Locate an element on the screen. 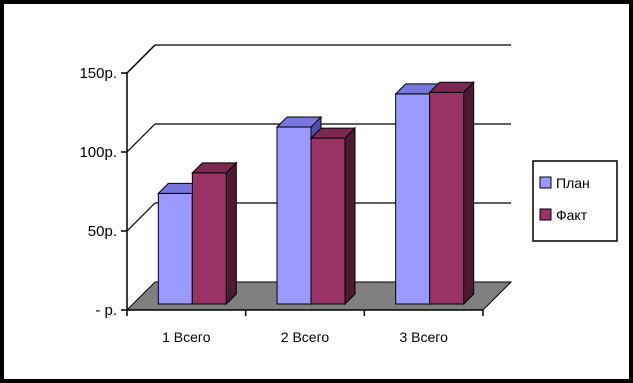 Image resolution: width=633 pixels, height=383 pixels. x-tick-labels: 1 Всего 2 Всего 3 Всего is located at coordinates (305, 337).